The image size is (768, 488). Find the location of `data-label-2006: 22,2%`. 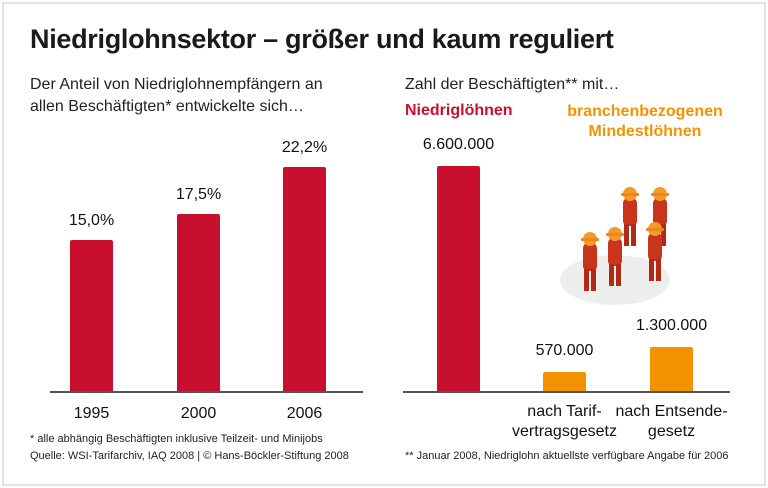

data-label-2006: 22,2% is located at coordinates (304, 147).